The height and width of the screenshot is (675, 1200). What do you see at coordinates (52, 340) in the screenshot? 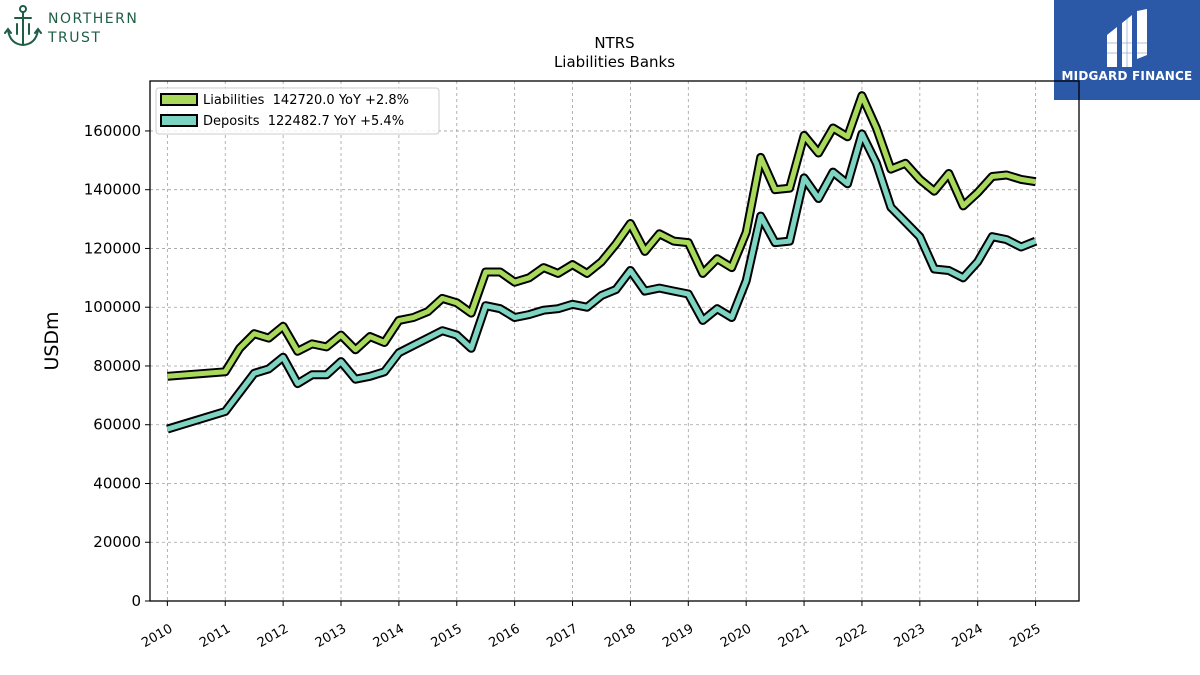
I see `y-axis-label: USDm` at bounding box center [52, 340].